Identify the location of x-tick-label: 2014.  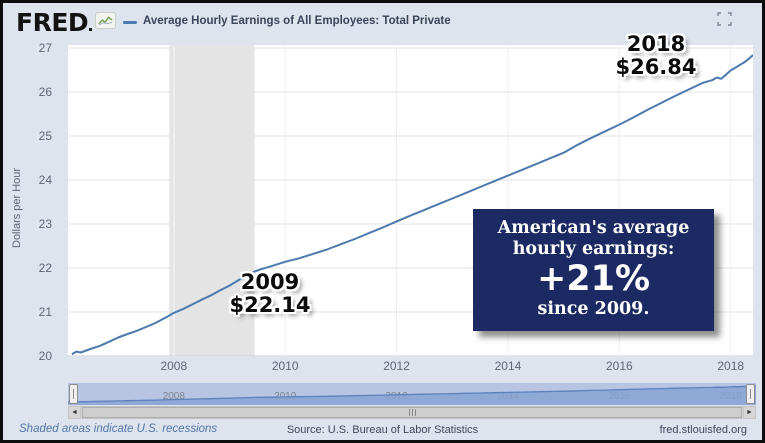
(508, 366).